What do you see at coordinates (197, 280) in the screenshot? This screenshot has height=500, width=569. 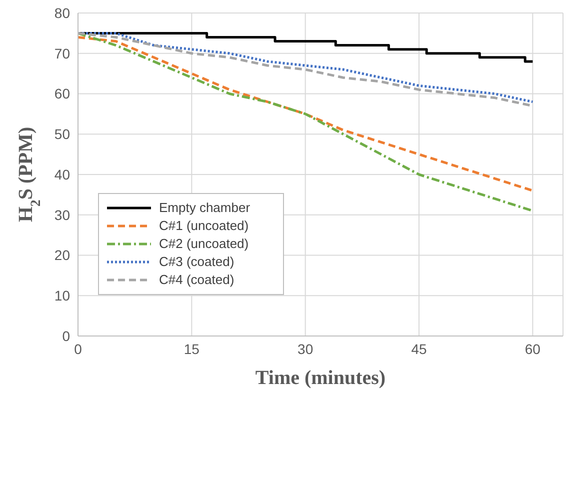 I see `legend-label: C#4 (coated)` at bounding box center [197, 280].